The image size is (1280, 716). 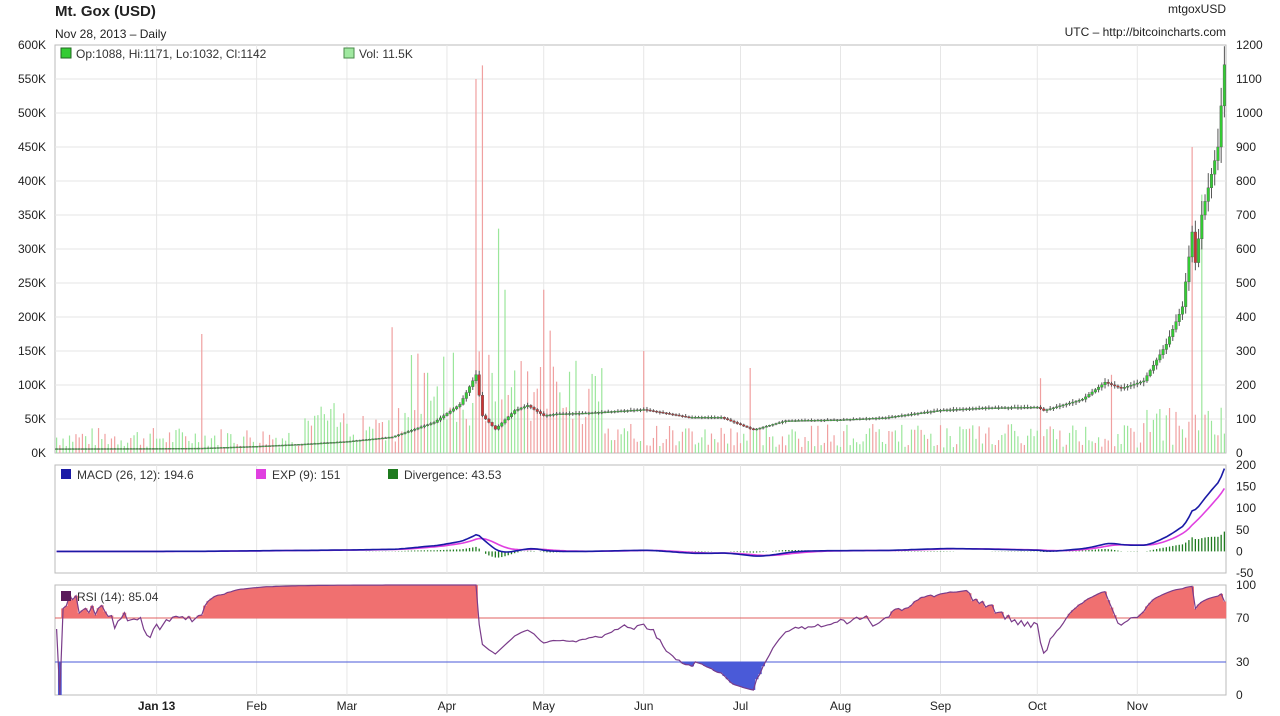 What do you see at coordinates (32, 249) in the screenshot?
I see `volume-axis-tick: 300K` at bounding box center [32, 249].